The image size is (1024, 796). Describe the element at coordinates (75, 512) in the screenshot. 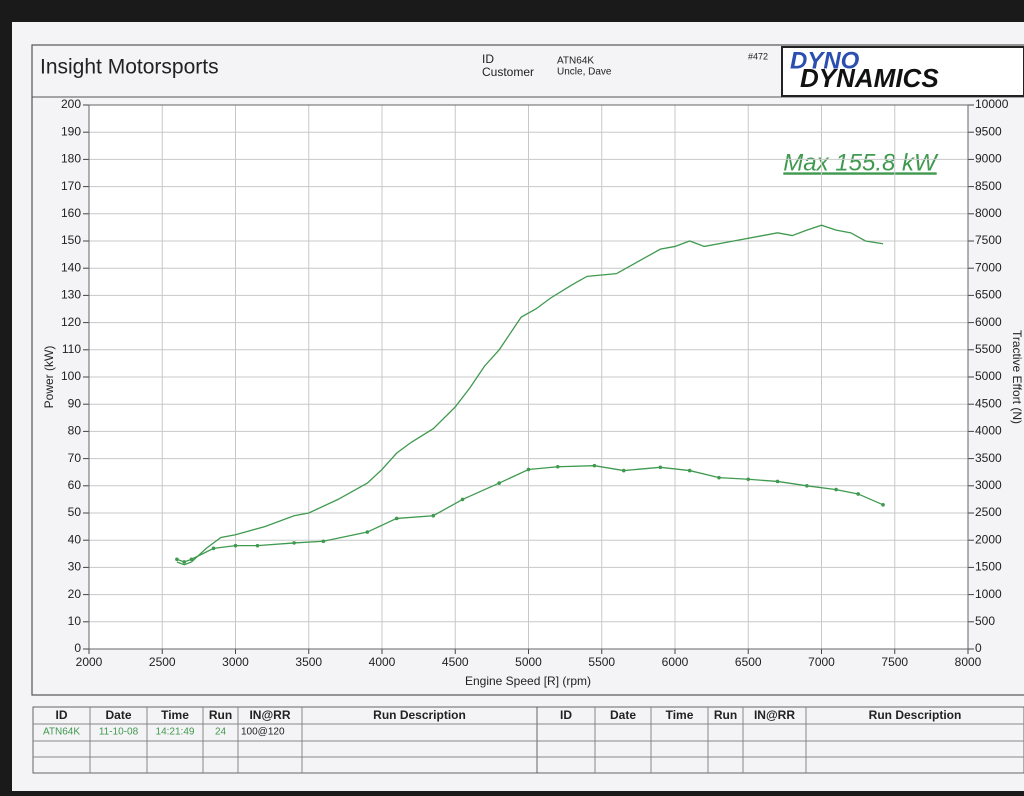

I see `y-tick-label: 50` at that location.